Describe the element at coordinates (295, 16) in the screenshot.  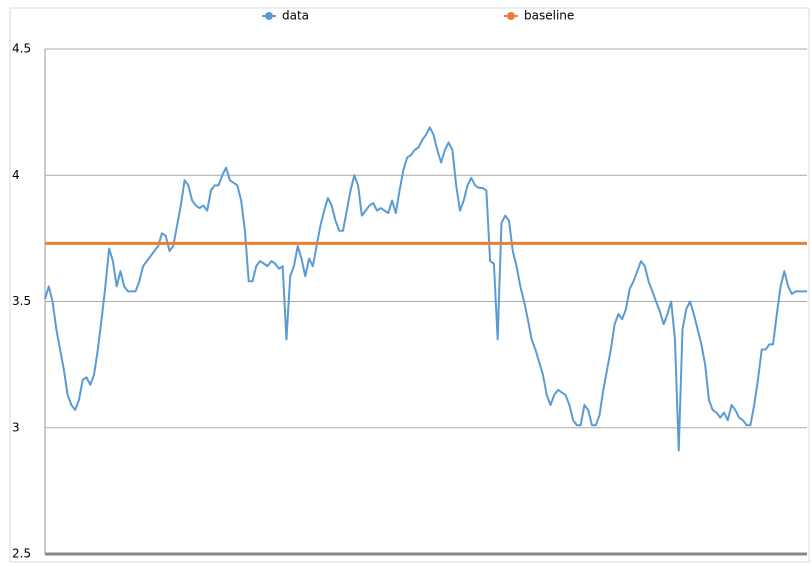
I see `legend-label: data` at that location.